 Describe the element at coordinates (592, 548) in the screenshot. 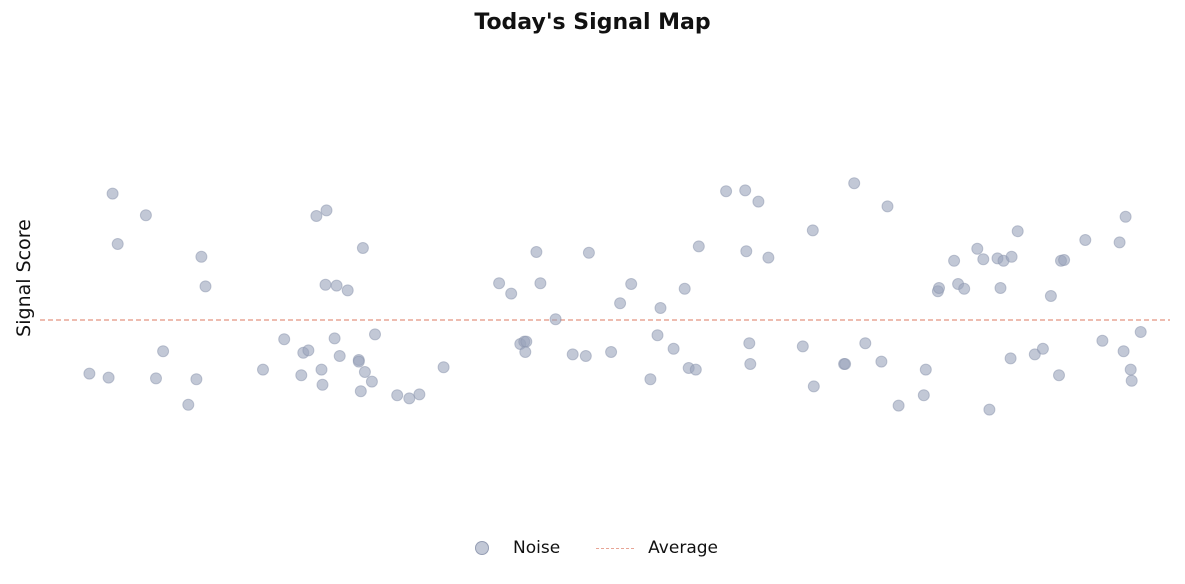

I see `legend: Noise Average` at that location.